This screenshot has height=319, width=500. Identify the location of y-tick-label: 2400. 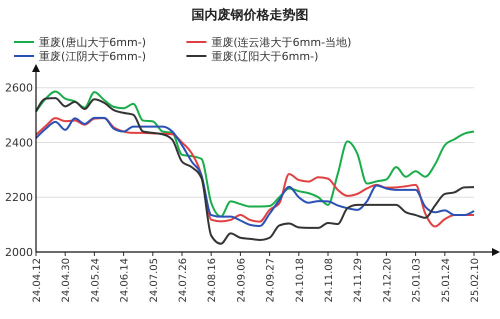
(19, 143).